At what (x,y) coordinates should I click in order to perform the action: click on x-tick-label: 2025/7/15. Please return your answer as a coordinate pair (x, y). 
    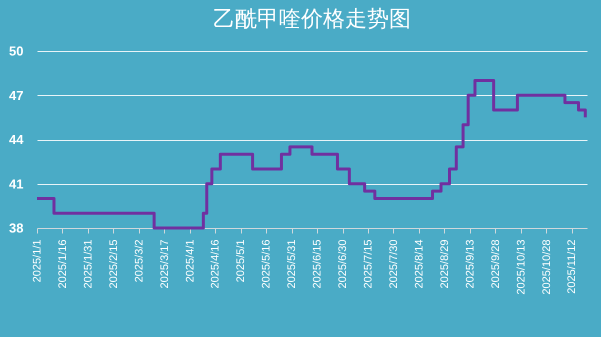
    Looking at the image, I should click on (368, 264).